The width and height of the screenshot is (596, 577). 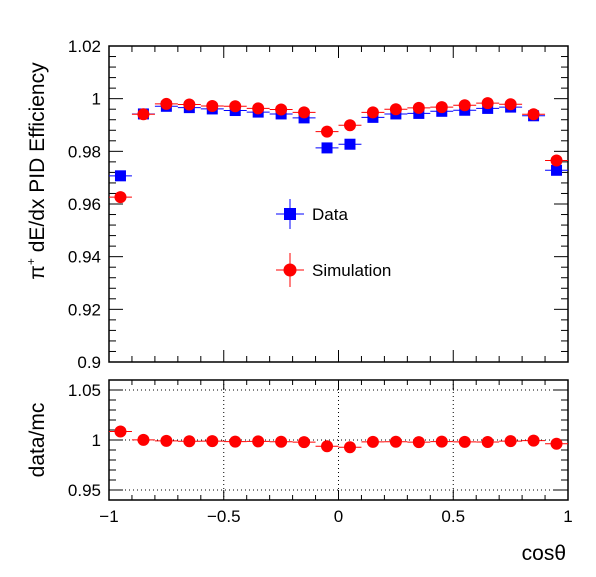 What do you see at coordinates (224, 516) in the screenshot?
I see `x-tick-label: −0.5` at bounding box center [224, 516].